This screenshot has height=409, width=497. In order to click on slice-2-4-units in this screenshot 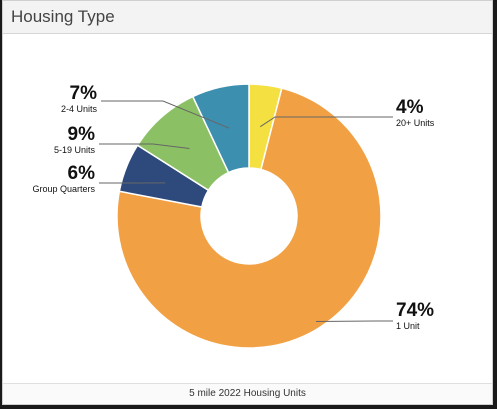, I will do `click(220, 128)`.